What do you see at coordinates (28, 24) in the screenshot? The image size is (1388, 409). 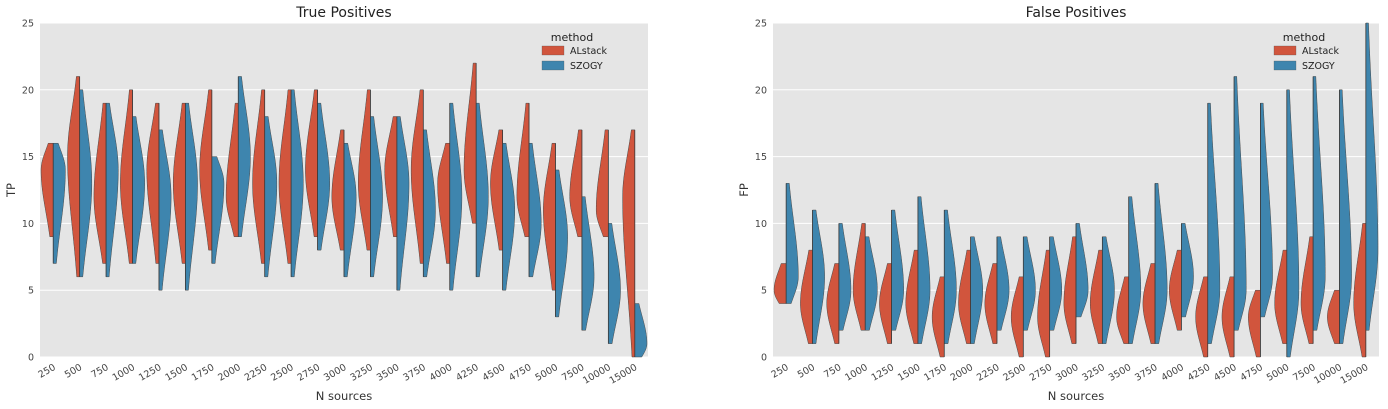 I see `y-tick-label: 25` at bounding box center [28, 24].